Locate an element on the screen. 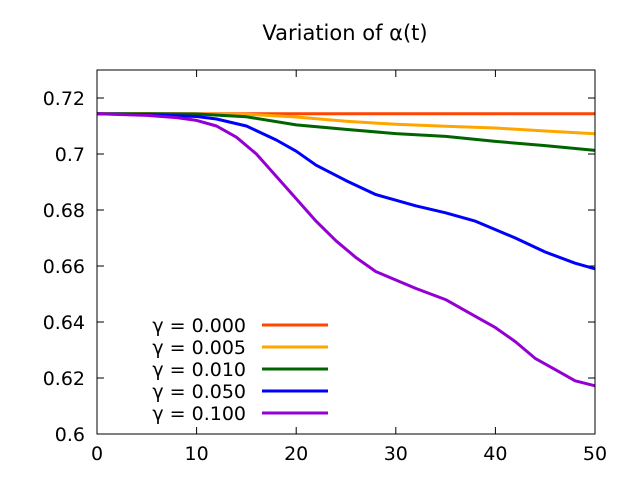 The image size is (640, 480). y-tick-label: 0.72 is located at coordinates (64, 99).